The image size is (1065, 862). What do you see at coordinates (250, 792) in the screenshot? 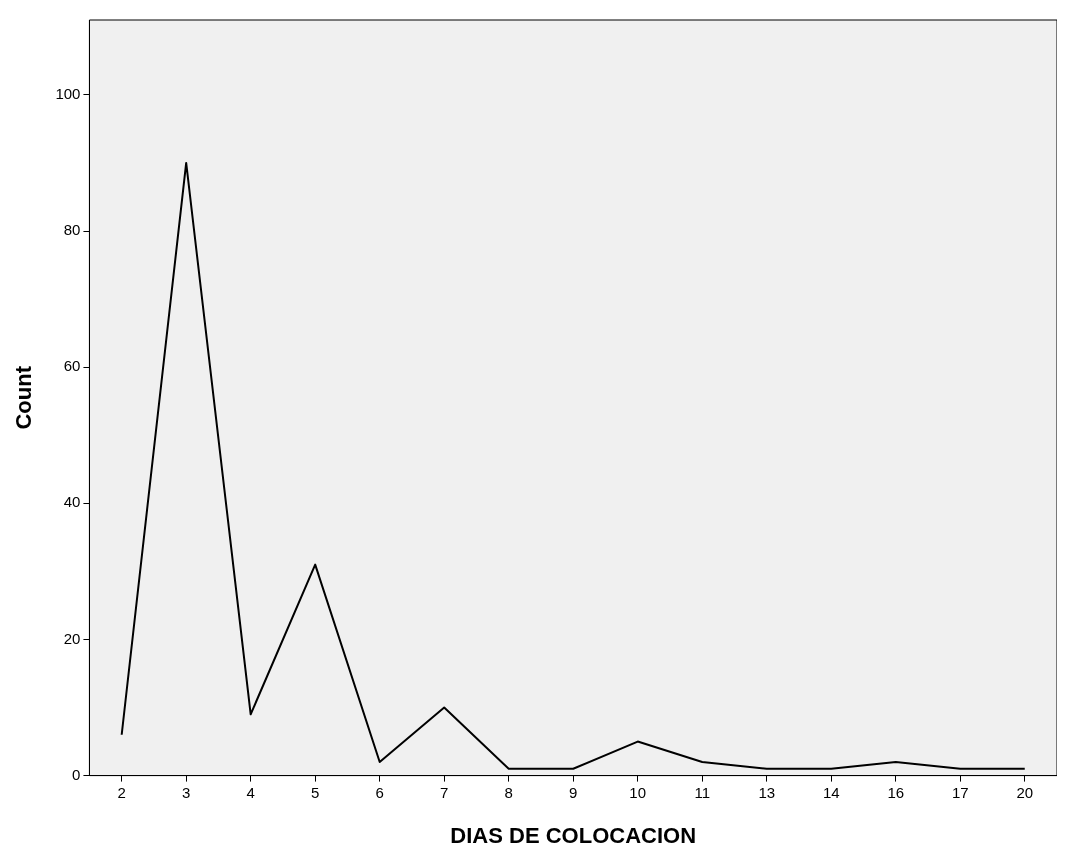
I see `x-tick-label: 4` at bounding box center [250, 792].